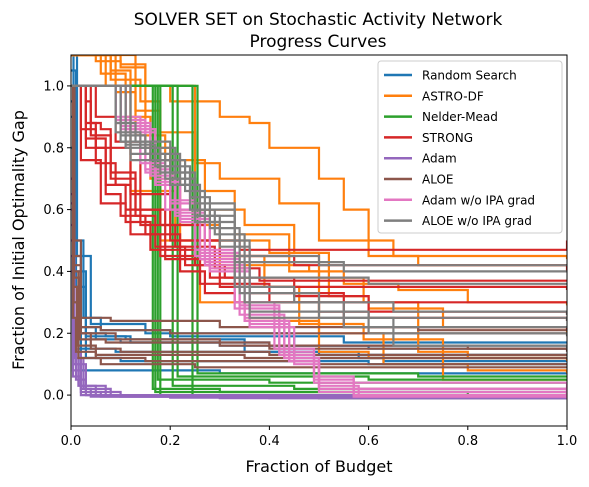 The image size is (589, 487). What do you see at coordinates (368, 441) in the screenshot?
I see `x-tick-label: 0.6` at bounding box center [368, 441].